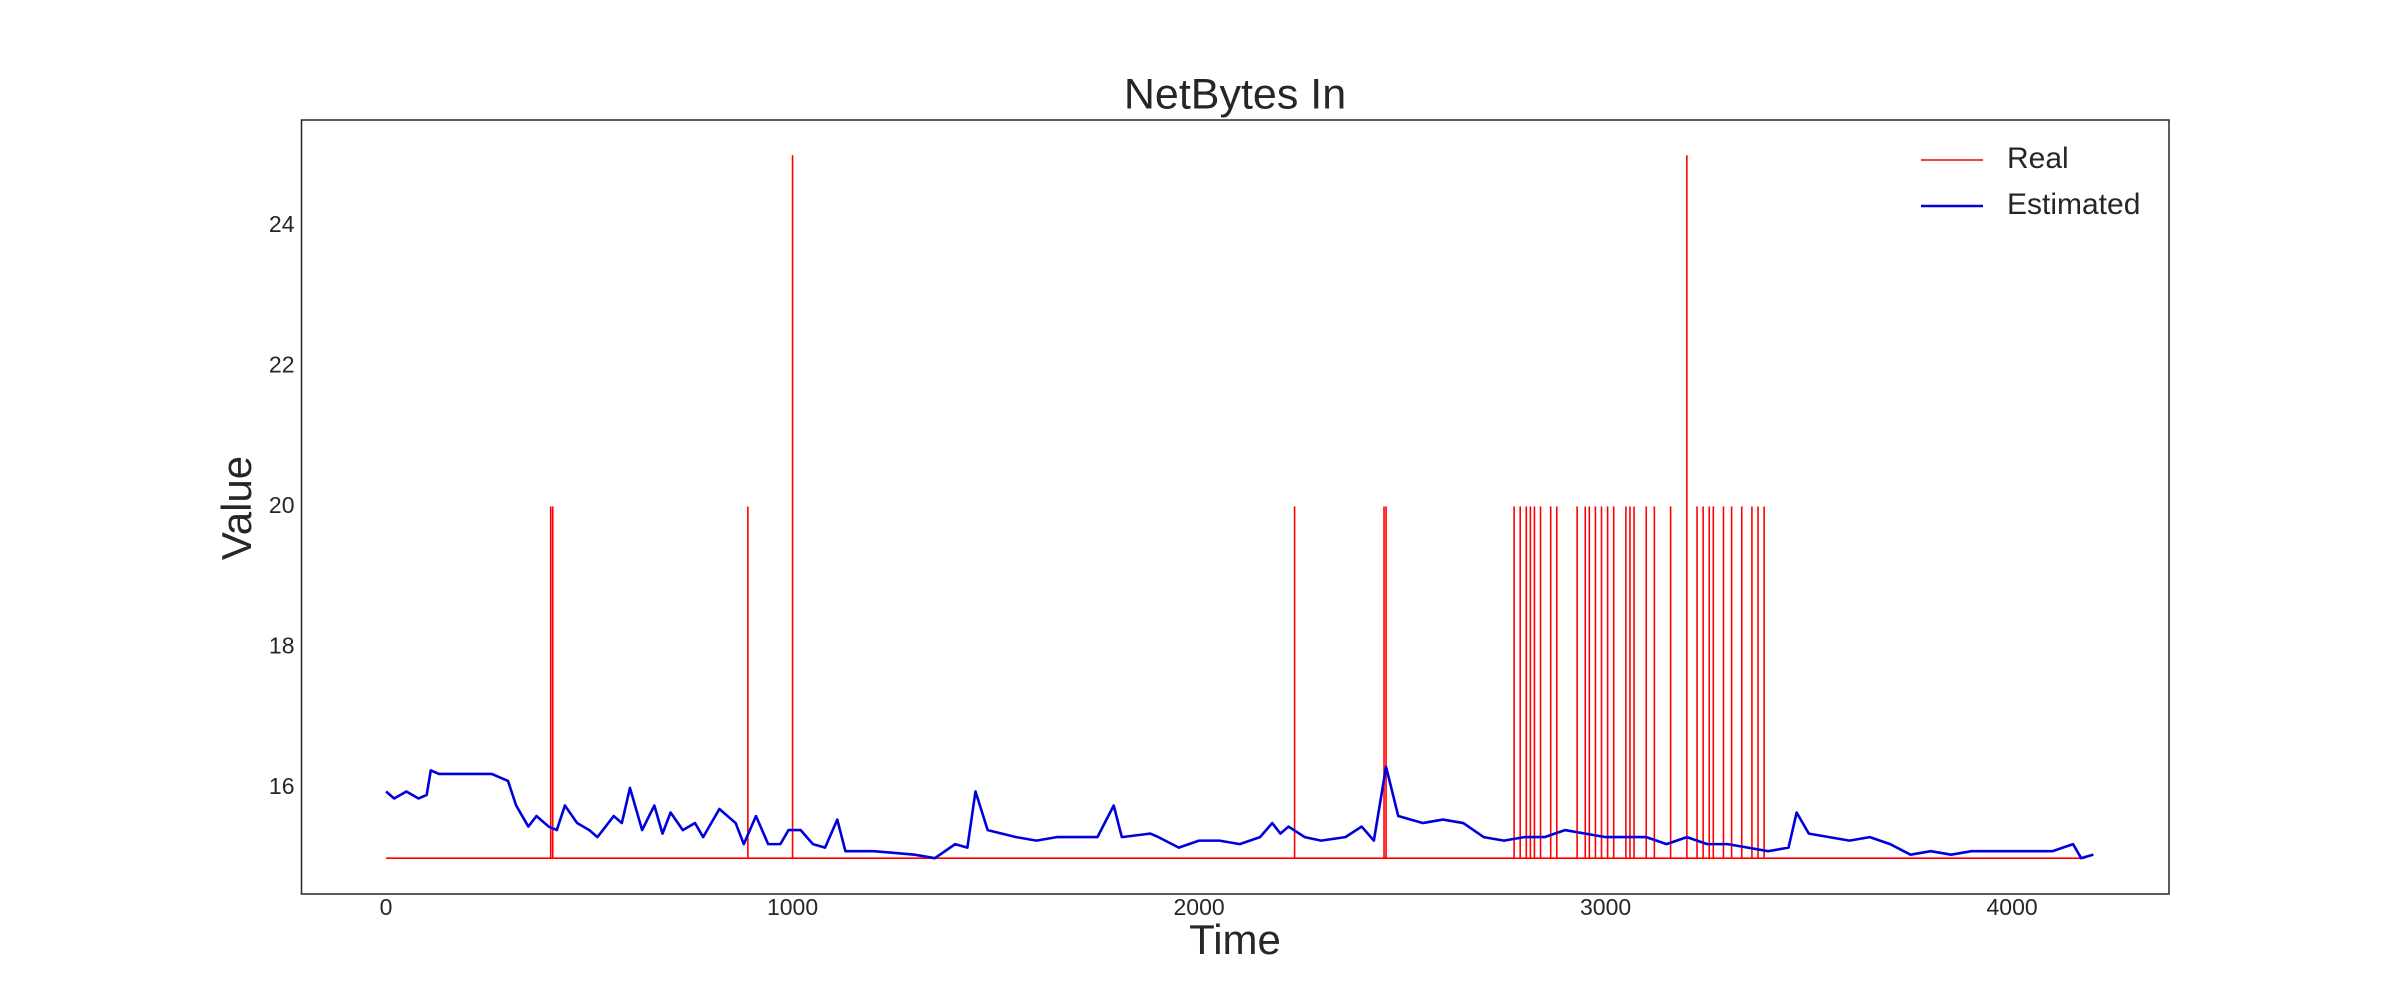  What do you see at coordinates (282, 786) in the screenshot?
I see `y-tick-label: 16` at bounding box center [282, 786].